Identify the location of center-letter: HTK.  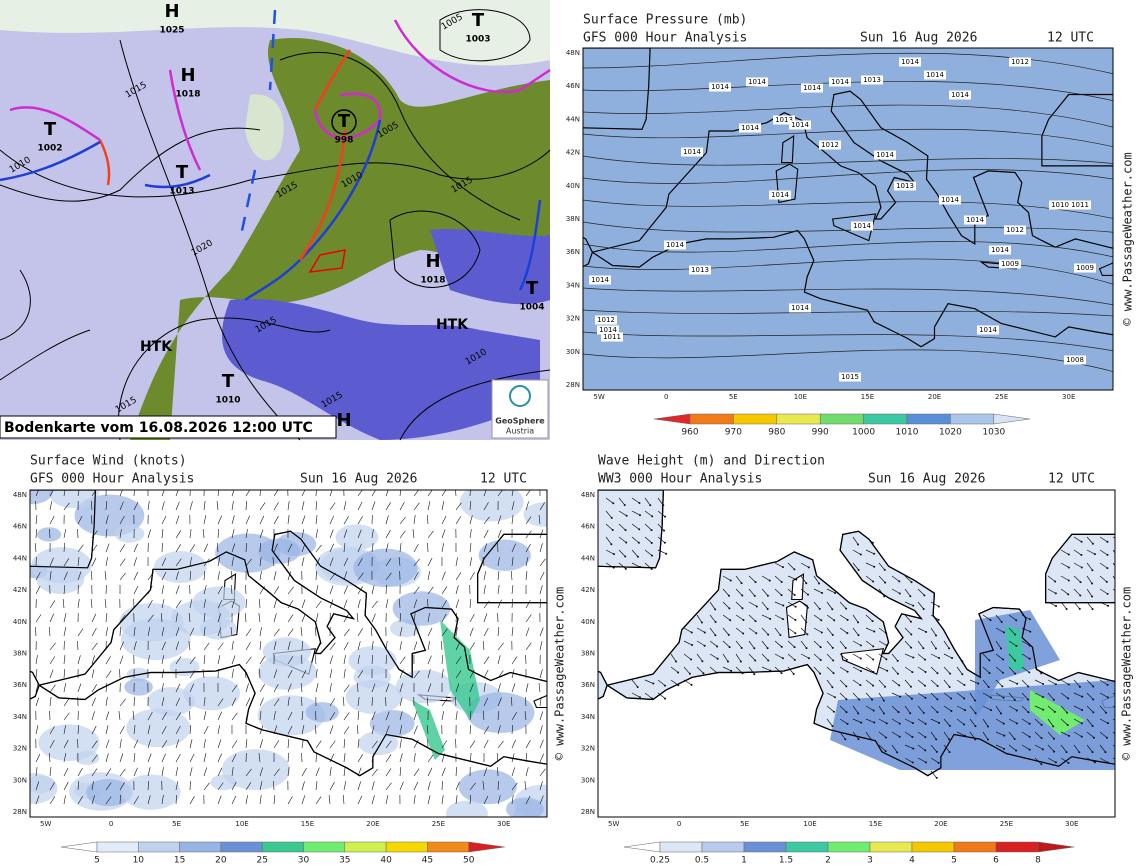
(156, 347).